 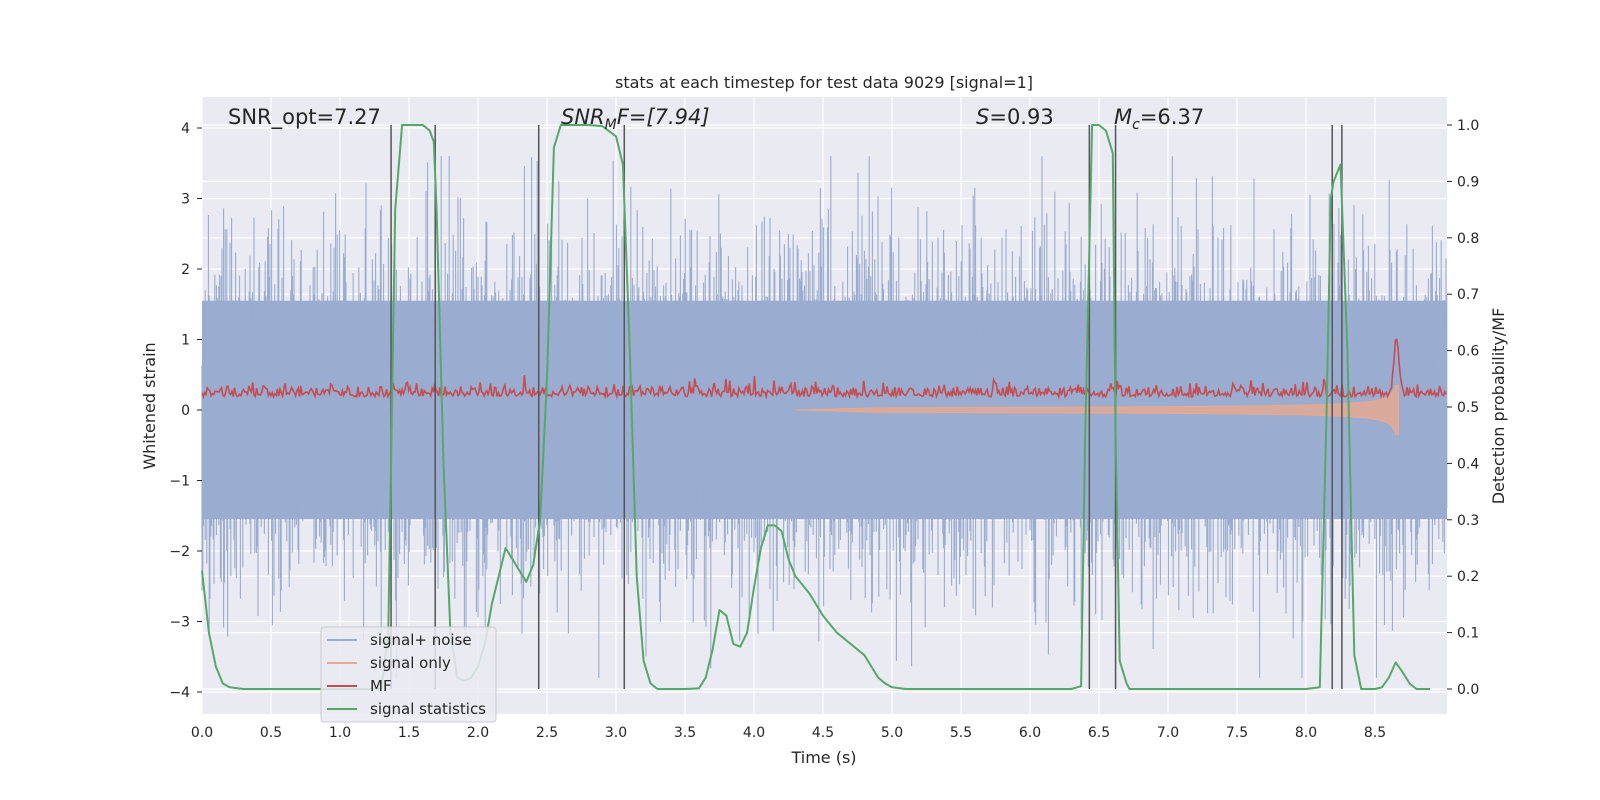 I want to click on x-tick-label: 6.5, so click(x=1099, y=733).